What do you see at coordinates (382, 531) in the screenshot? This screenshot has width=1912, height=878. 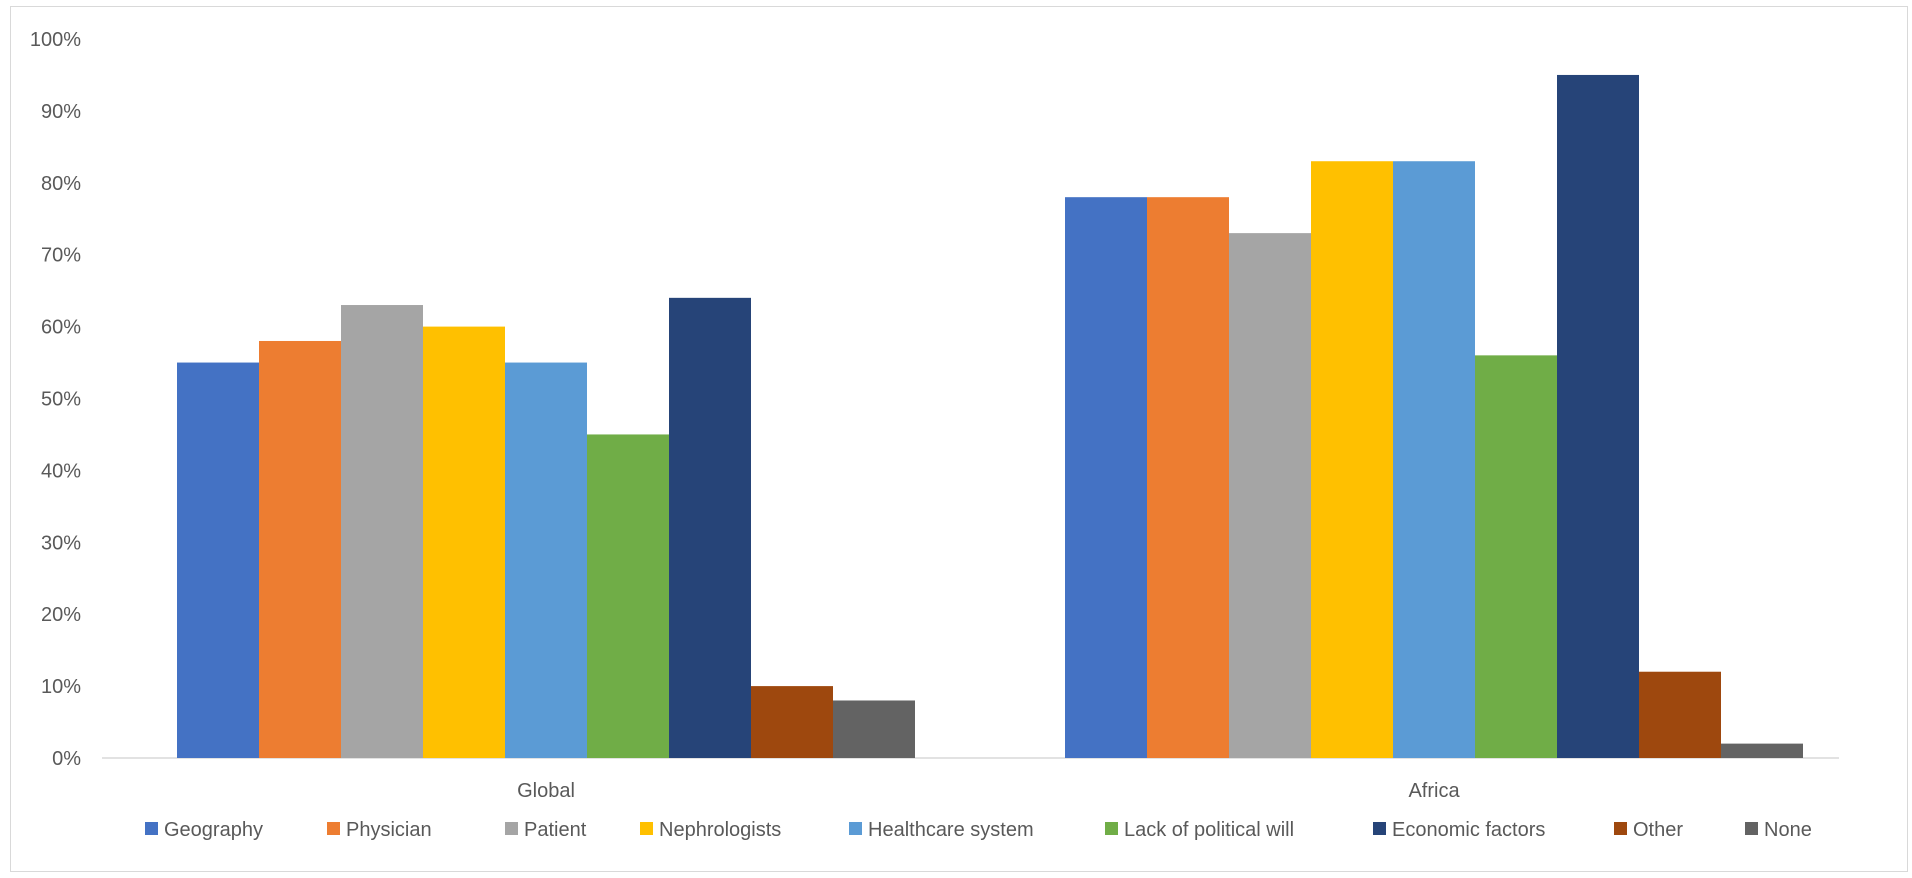 I see `bar-patient-global` at bounding box center [382, 531].